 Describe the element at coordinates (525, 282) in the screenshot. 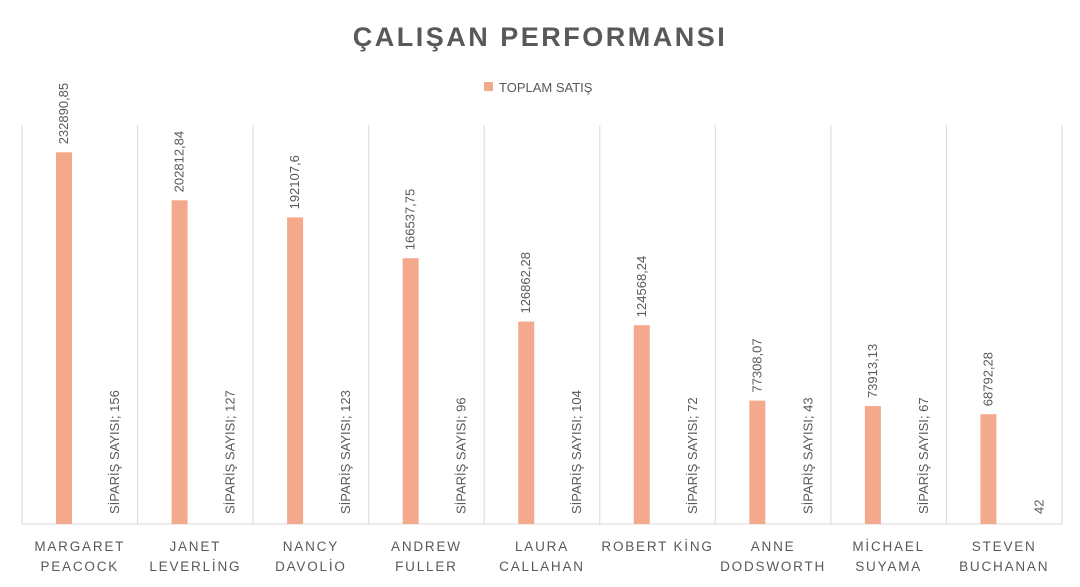

I see `bar-value-label: 126862,28` at that location.